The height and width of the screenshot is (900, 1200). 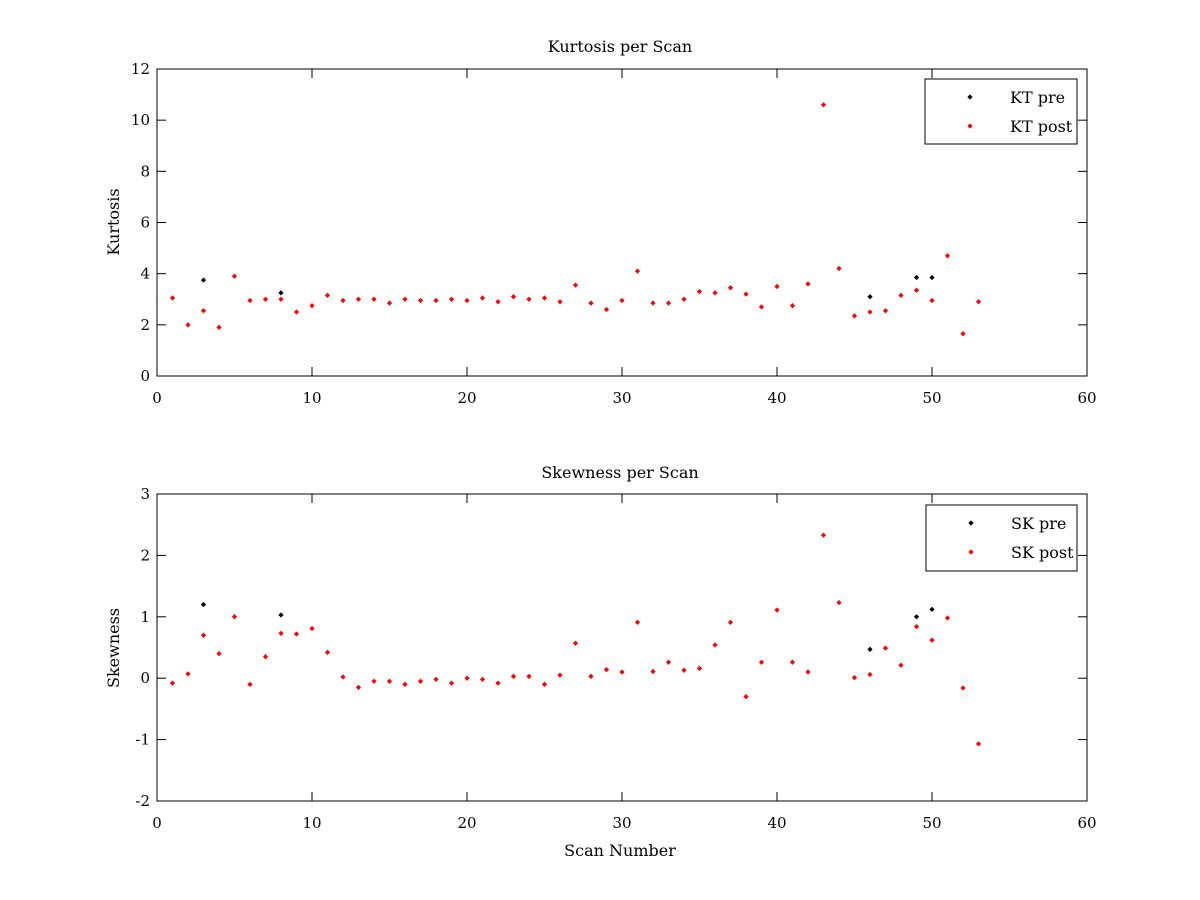 What do you see at coordinates (145, 274) in the screenshot?
I see `kurtosis-y-tick-label: 4` at bounding box center [145, 274].